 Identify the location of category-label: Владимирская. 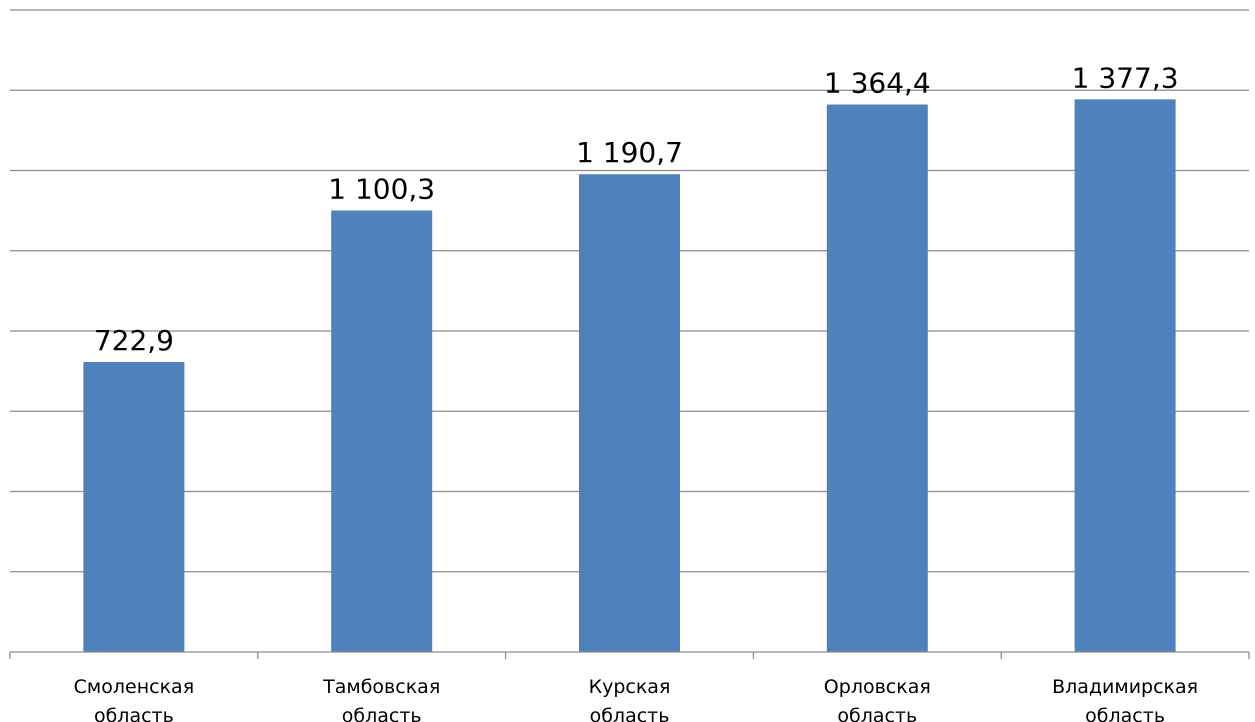
(1125, 687).